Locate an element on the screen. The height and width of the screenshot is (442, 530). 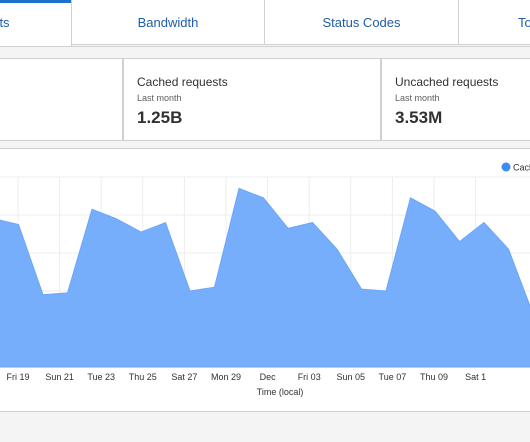
card-cached-requests: Cached requests Last month 1.25B is located at coordinates (252, 99).